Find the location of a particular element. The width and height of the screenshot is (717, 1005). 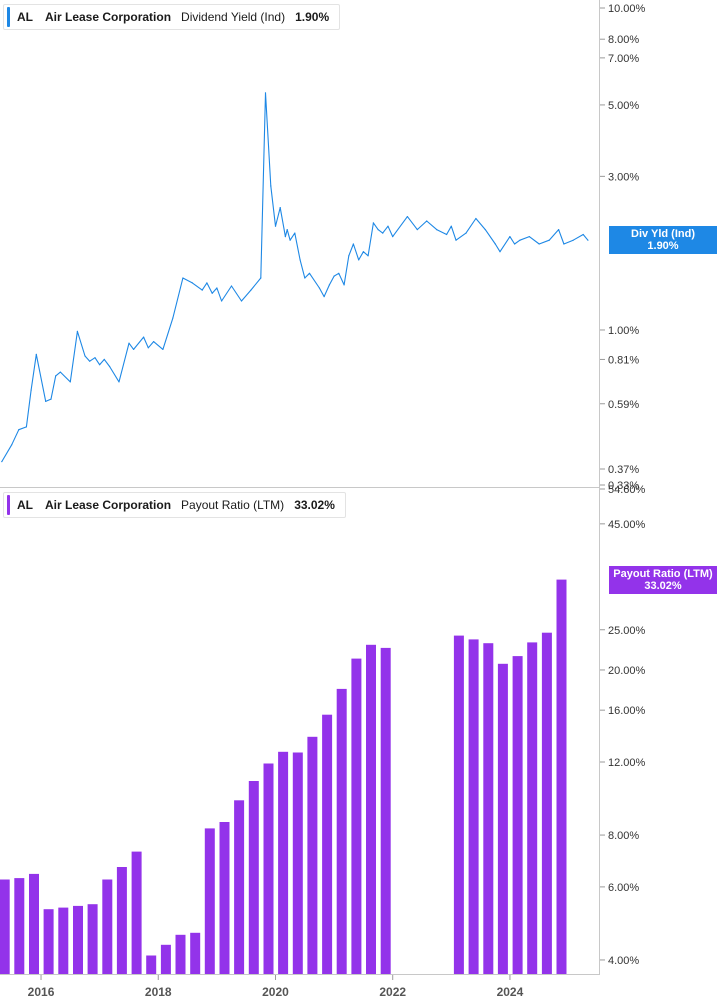

legend-metric: Payout Ratio (LTM) is located at coordinates (233, 505).